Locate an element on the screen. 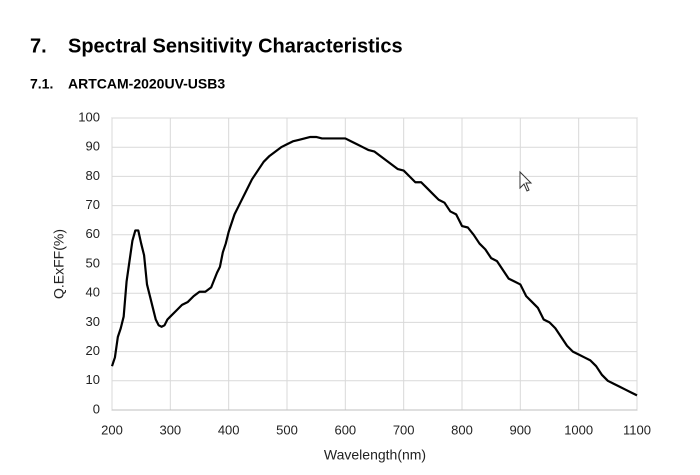  y-tick-label: 70 is located at coordinates (93, 204).